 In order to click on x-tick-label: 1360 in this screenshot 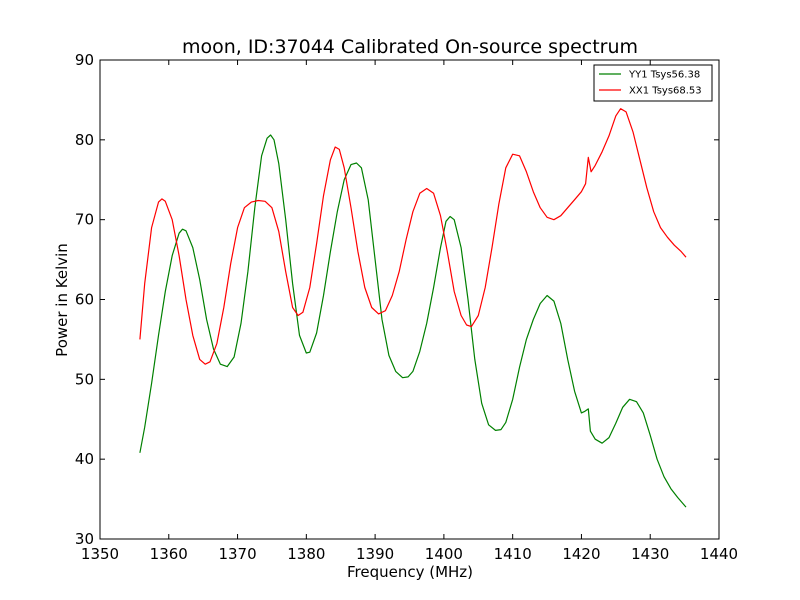, I will do `click(169, 554)`.